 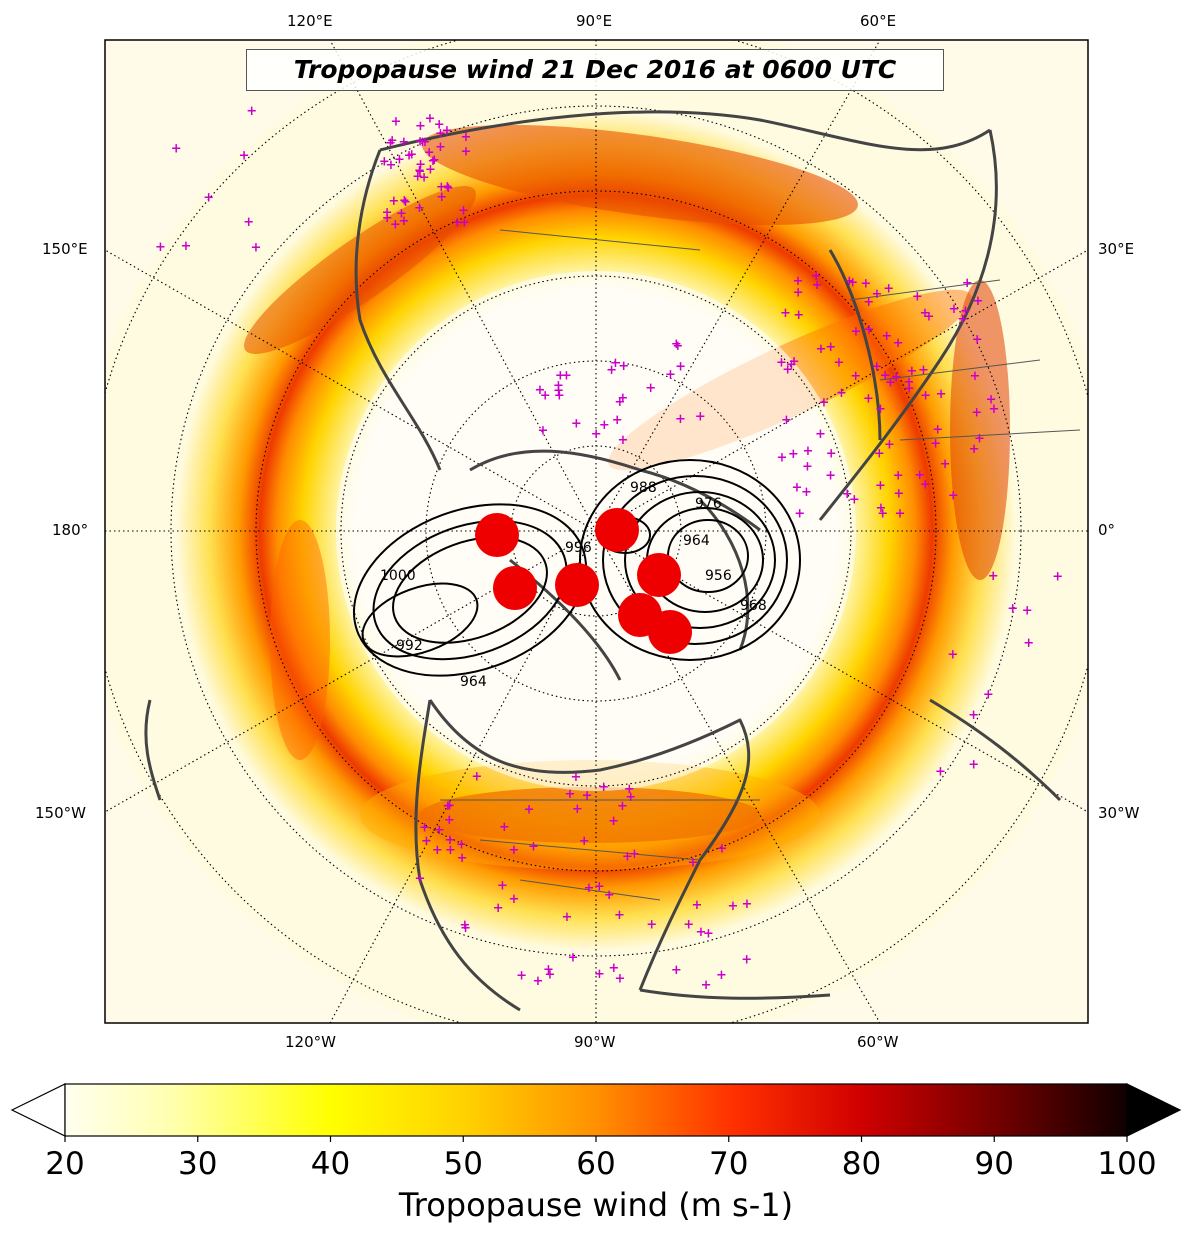 What do you see at coordinates (198, 1164) in the screenshot?
I see `colorbar-tick-label: 30` at bounding box center [198, 1164].